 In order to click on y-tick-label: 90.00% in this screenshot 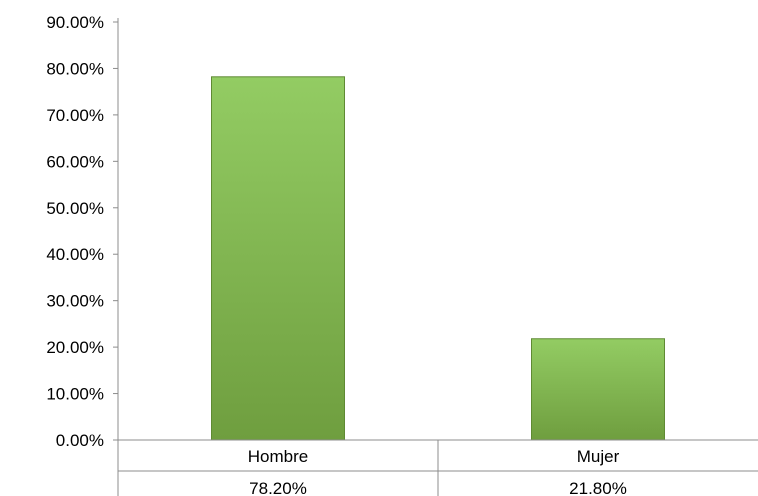, I will do `click(75, 22)`.